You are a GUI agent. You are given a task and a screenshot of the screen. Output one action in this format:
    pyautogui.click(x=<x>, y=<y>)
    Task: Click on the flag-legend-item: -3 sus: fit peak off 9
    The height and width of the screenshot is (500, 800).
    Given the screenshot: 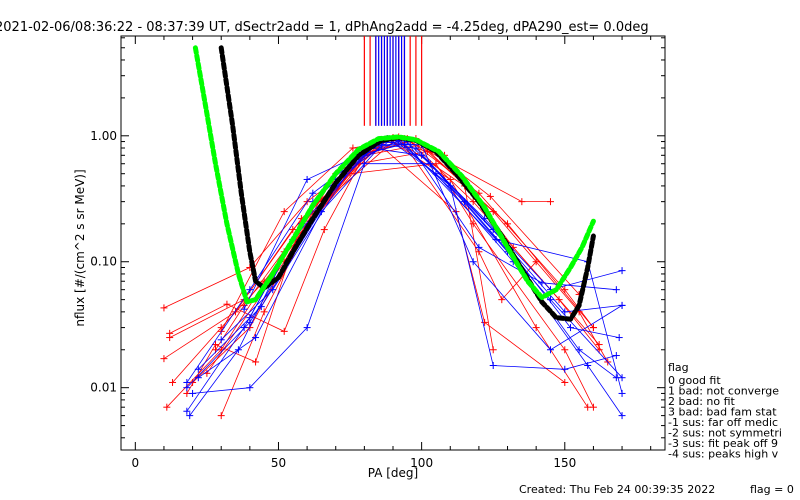 What is the action you would take?
    pyautogui.click(x=723, y=443)
    